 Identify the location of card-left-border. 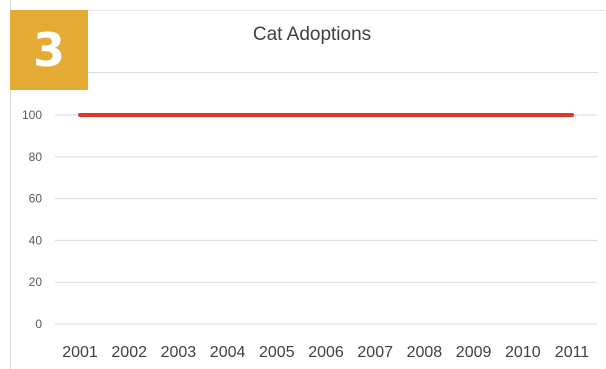
(10, 184).